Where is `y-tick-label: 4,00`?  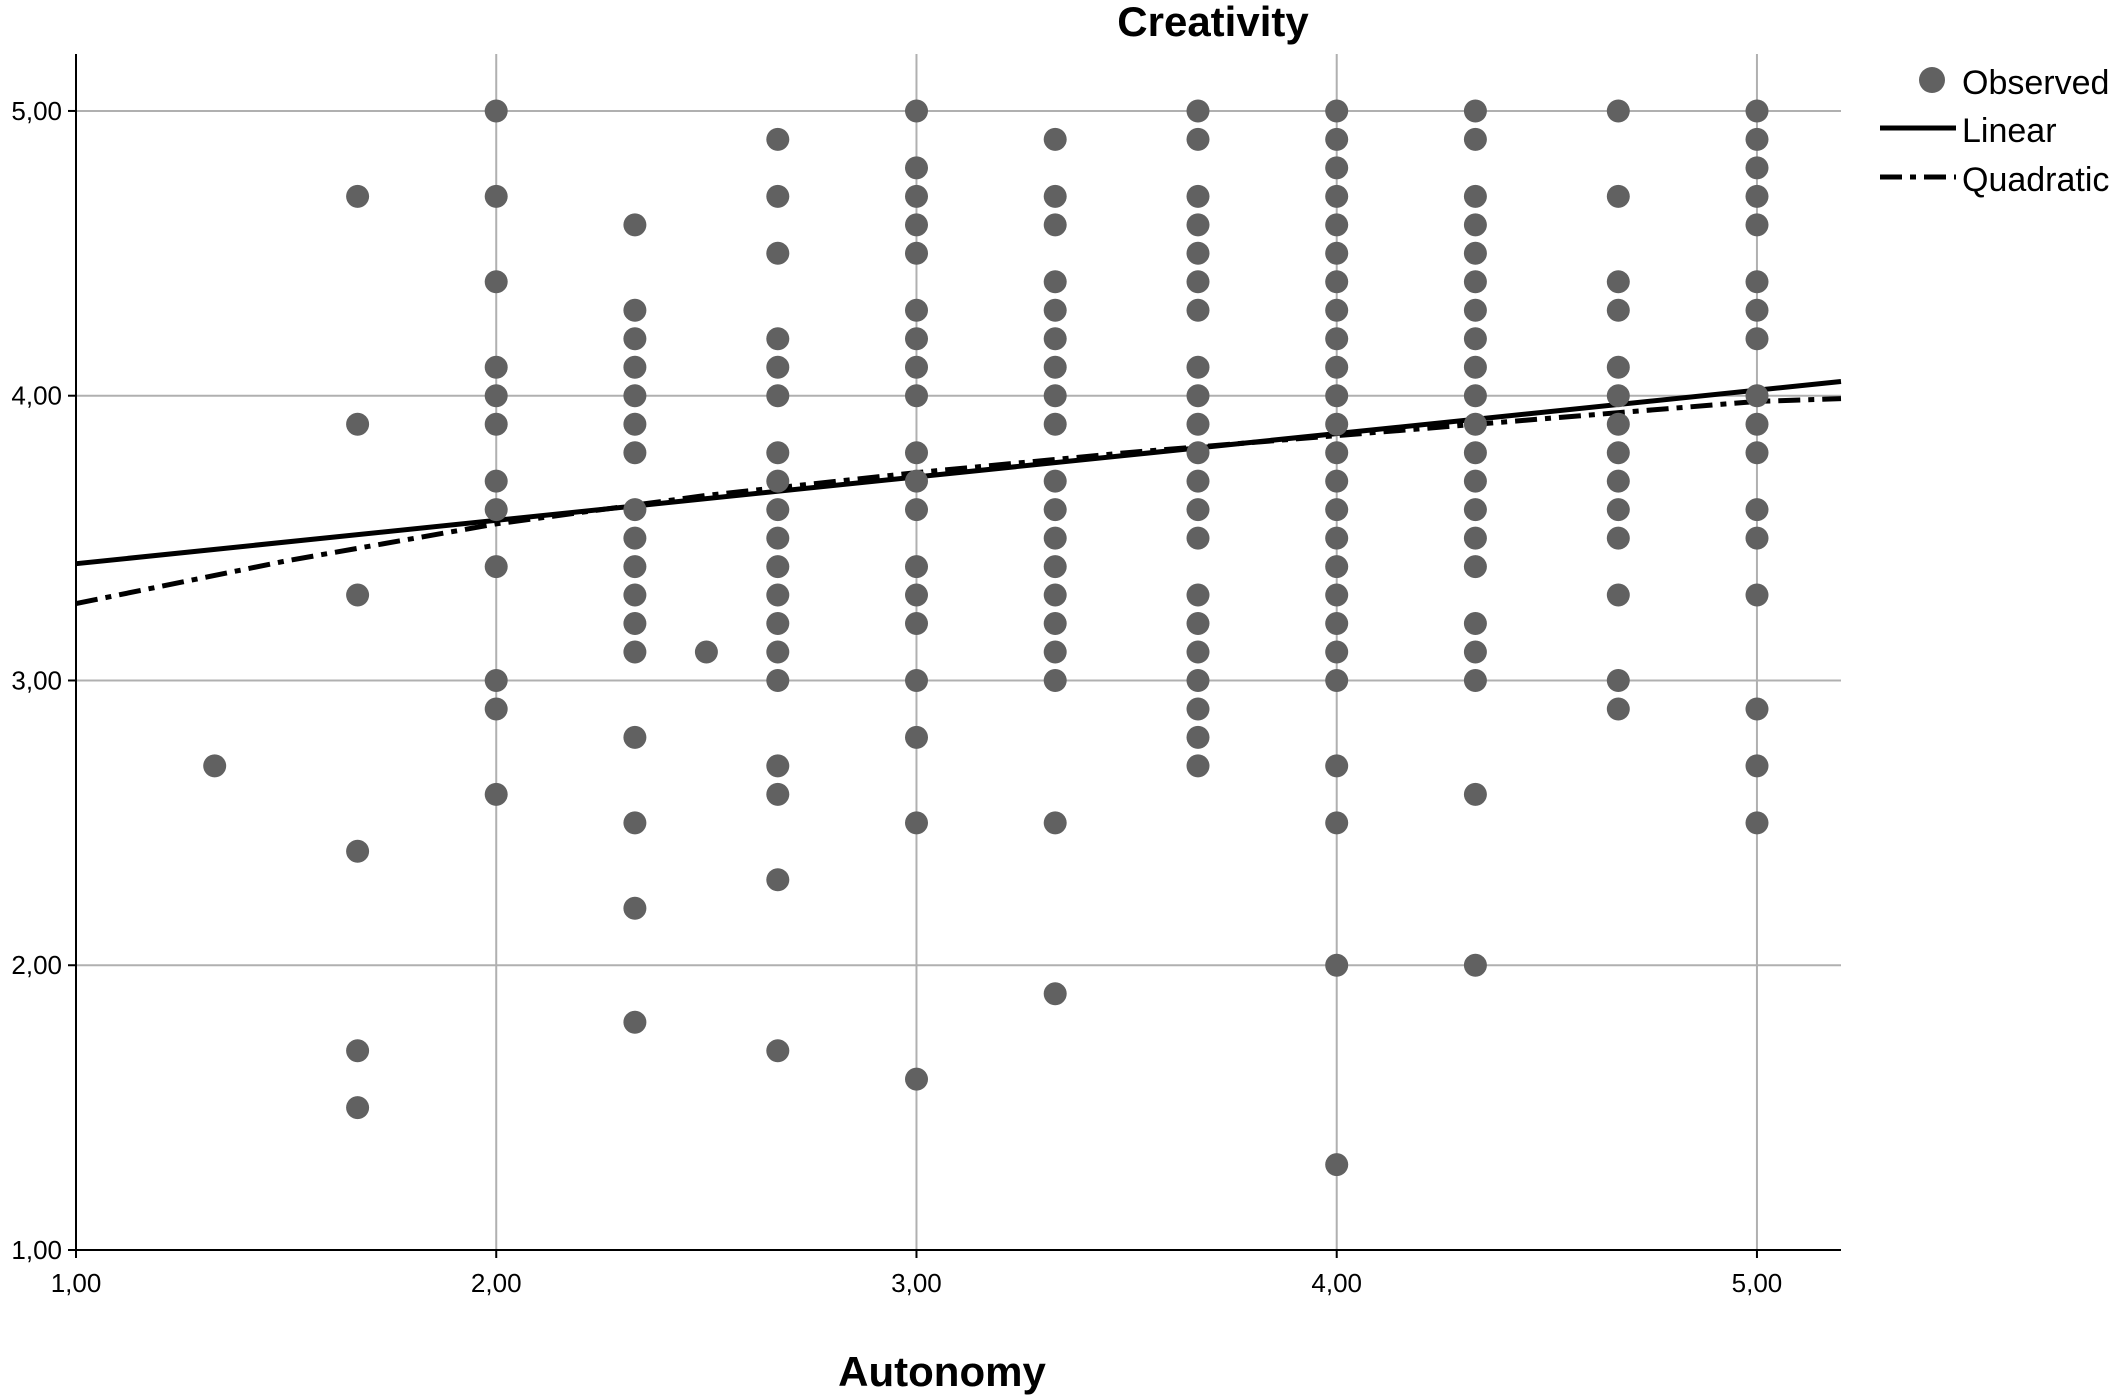 y-tick-label: 4,00 is located at coordinates (36, 396).